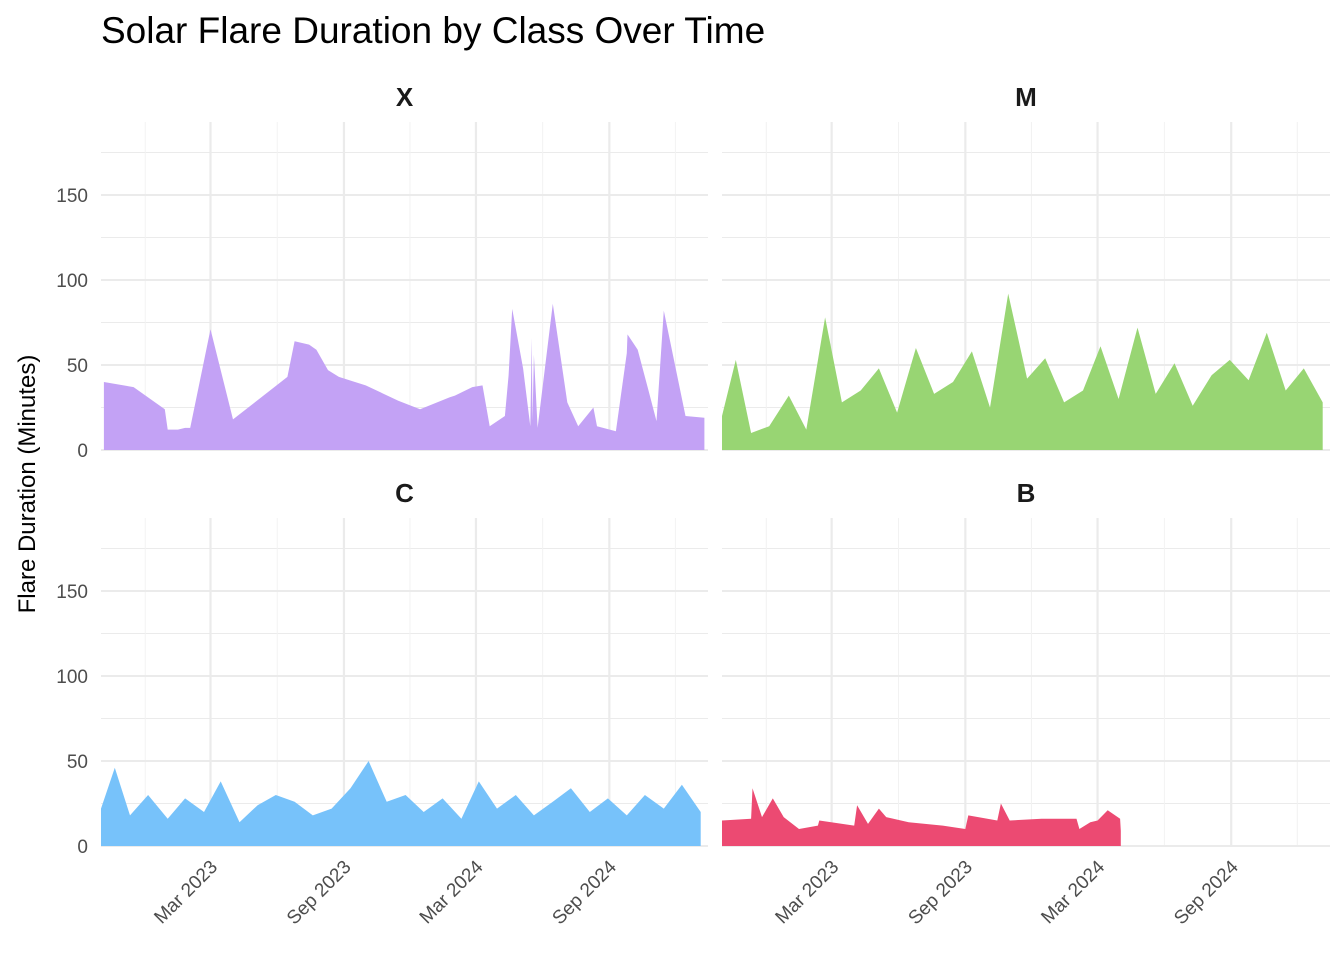  Describe the element at coordinates (433, 30) in the screenshot. I see `chart-title: Solar Flare Duration by Class Over Time` at that location.